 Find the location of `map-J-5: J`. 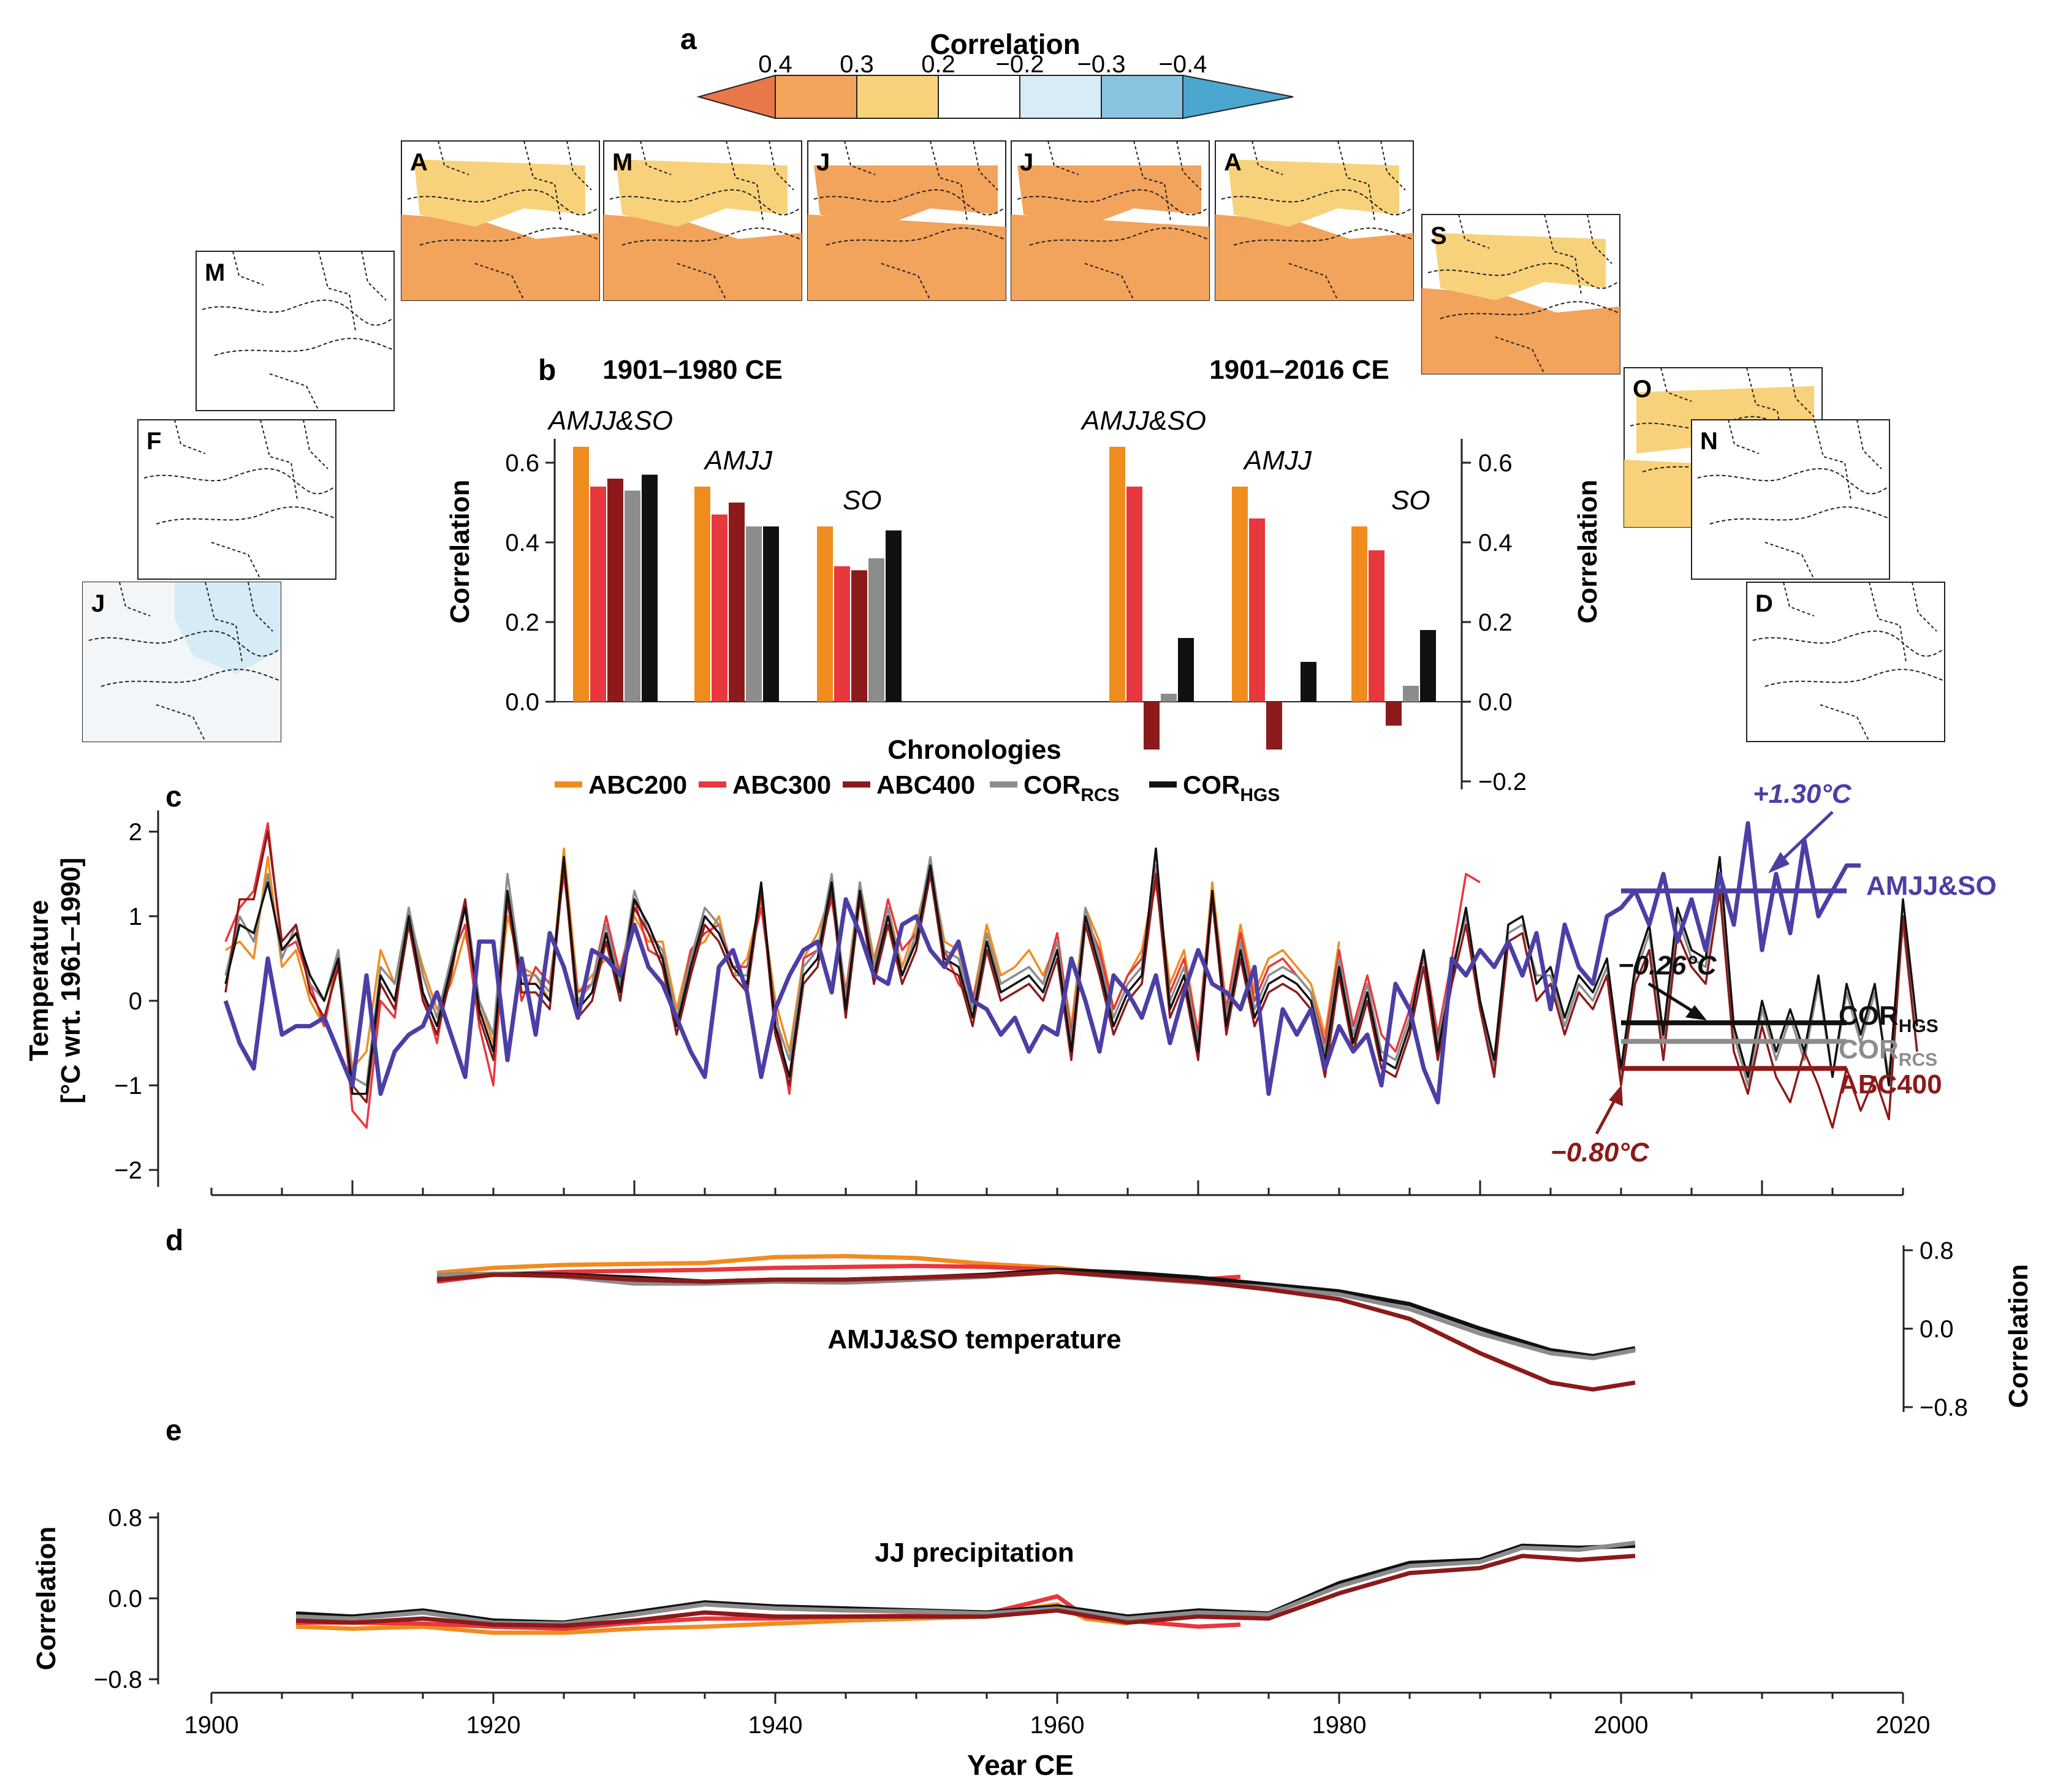

map-J-5: J is located at coordinates (907, 220).